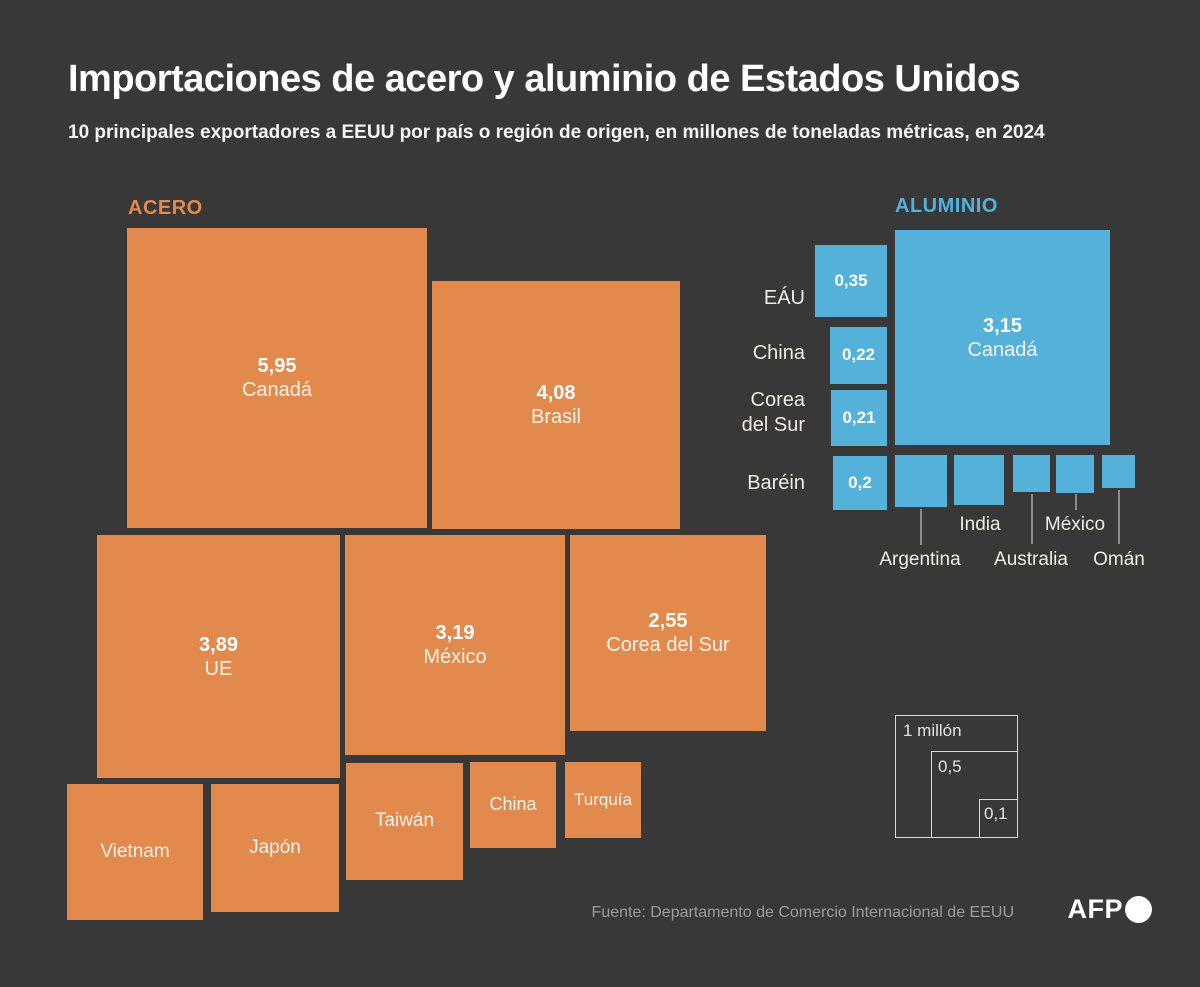 Image resolution: width=1200 pixels, height=987 pixels. I want to click on aluminum-label-mexico: México, so click(1075, 524).